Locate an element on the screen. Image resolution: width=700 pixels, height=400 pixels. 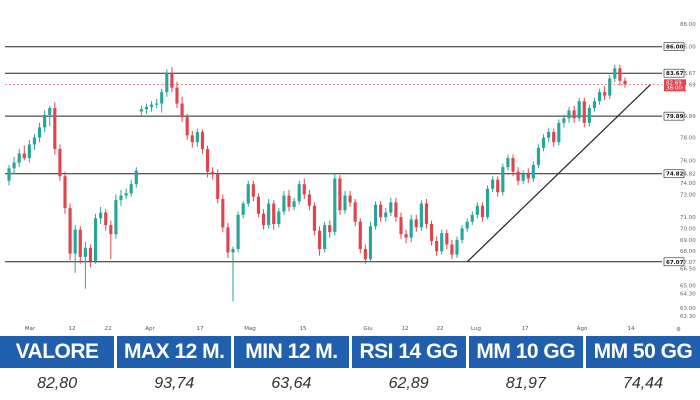
x-tick-label: 22 is located at coordinates (108, 329).